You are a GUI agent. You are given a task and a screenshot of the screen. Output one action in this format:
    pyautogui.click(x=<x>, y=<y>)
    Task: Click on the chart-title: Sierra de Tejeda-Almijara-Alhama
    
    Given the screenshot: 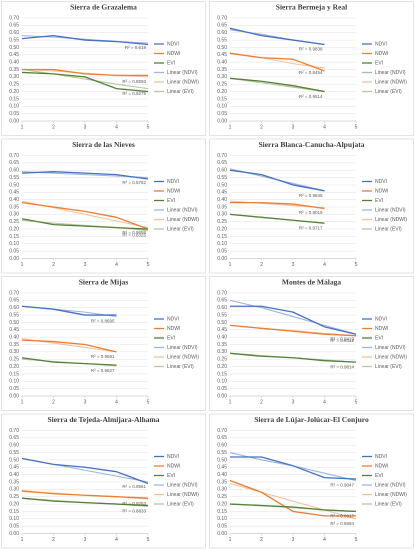 What is the action you would take?
    pyautogui.click(x=103, y=419)
    